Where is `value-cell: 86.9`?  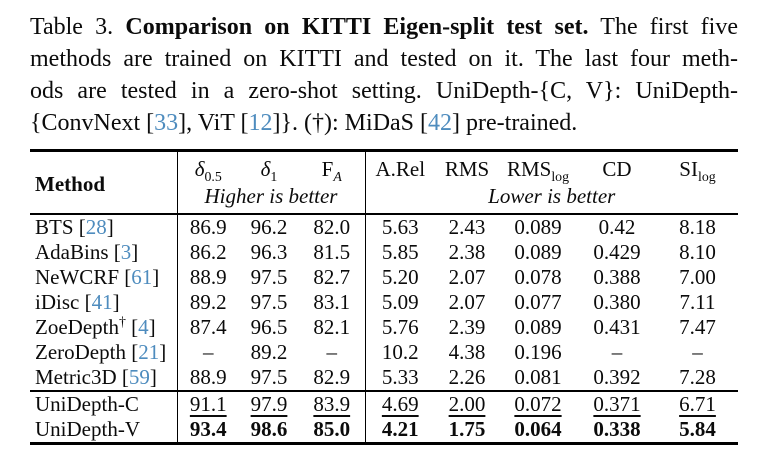
value-cell: 86.9 is located at coordinates (208, 227).